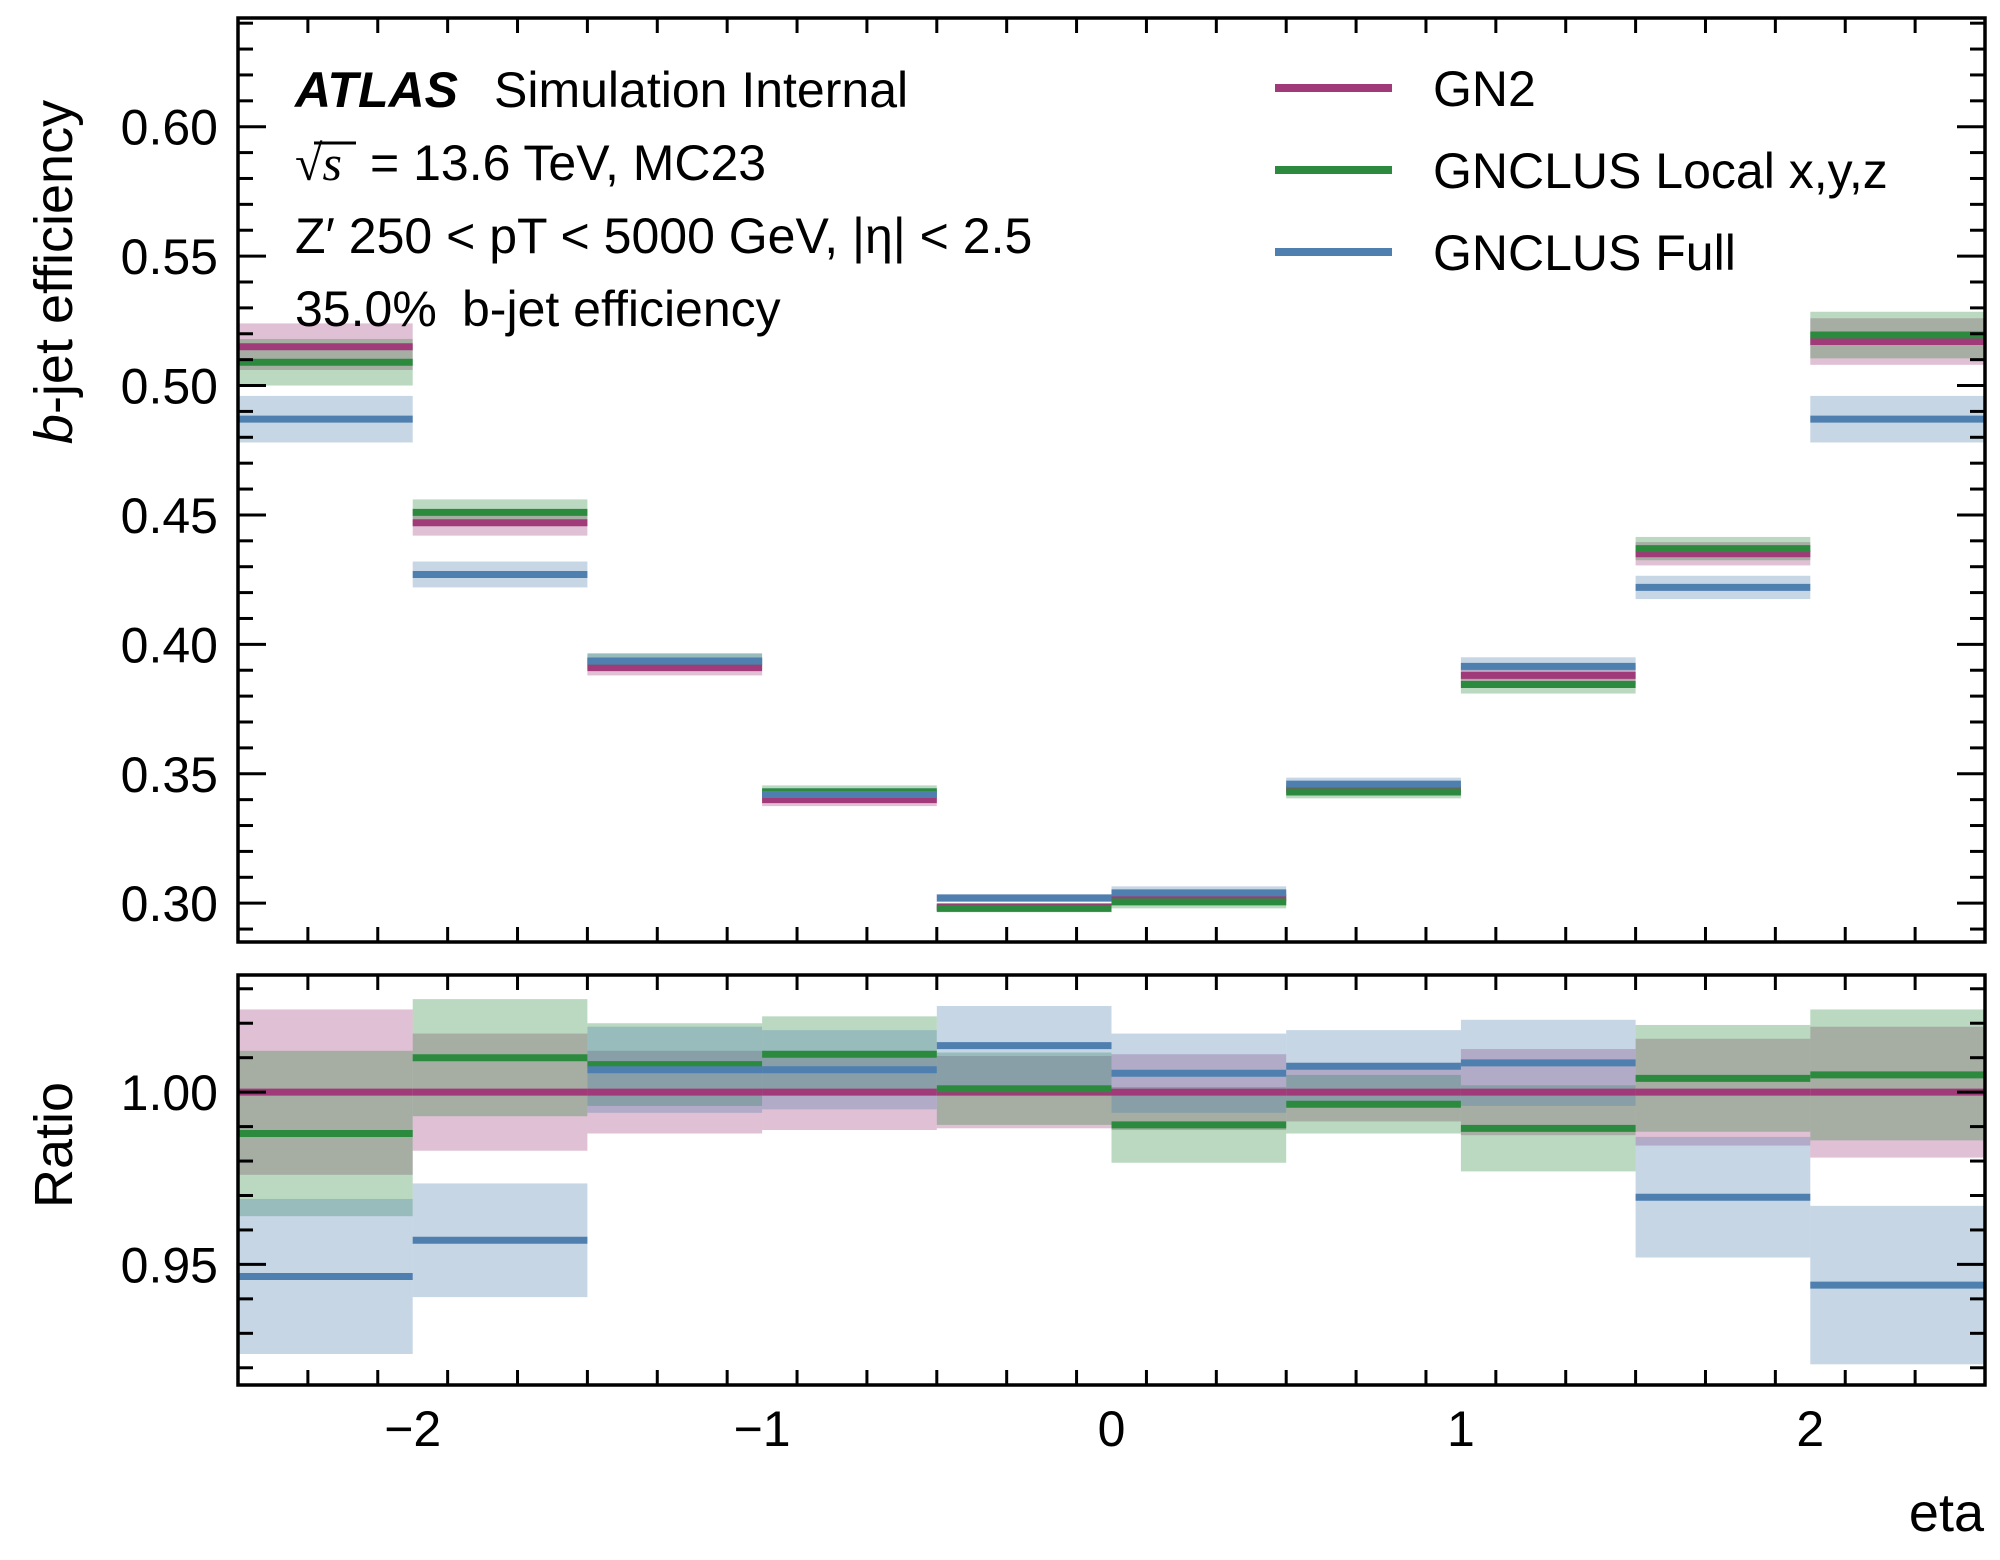 The height and width of the screenshot is (1560, 2000). What do you see at coordinates (663, 236) in the screenshot?
I see `selection-label: Z′ 250 < pT < 5000 GeV, |η| < 2.5` at bounding box center [663, 236].